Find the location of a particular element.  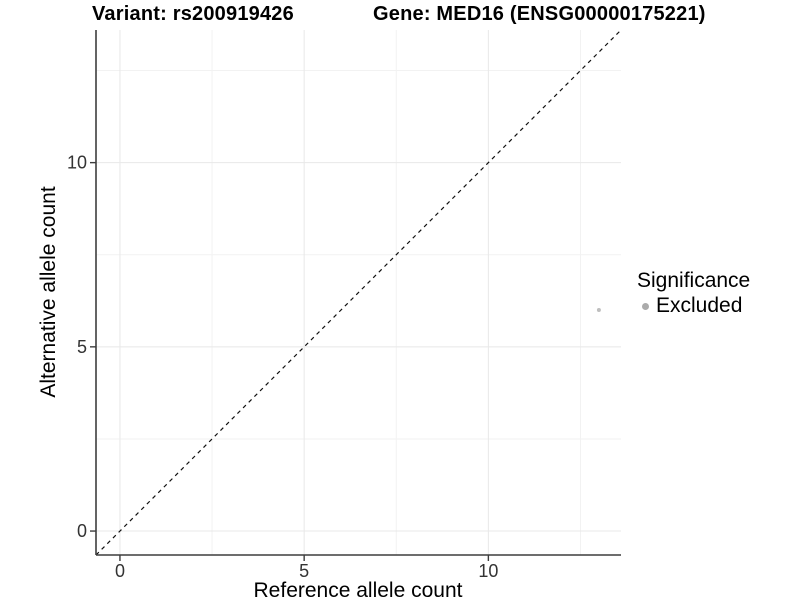

legend-title: Significance is located at coordinates (694, 280).